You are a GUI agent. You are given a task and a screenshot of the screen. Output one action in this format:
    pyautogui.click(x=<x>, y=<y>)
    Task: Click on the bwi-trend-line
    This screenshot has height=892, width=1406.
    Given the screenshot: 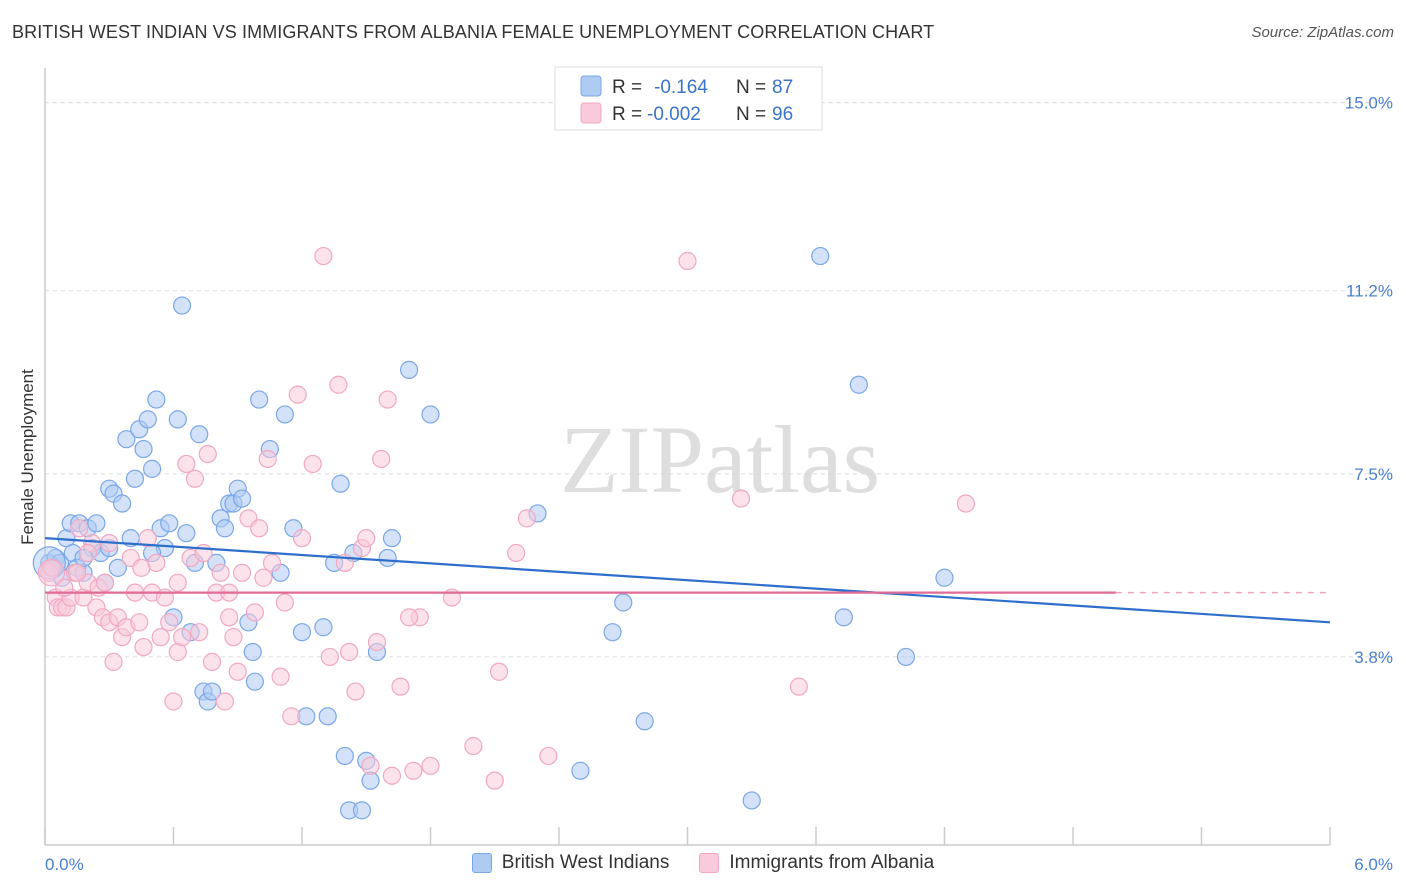 What is the action you would take?
    pyautogui.click(x=687, y=580)
    